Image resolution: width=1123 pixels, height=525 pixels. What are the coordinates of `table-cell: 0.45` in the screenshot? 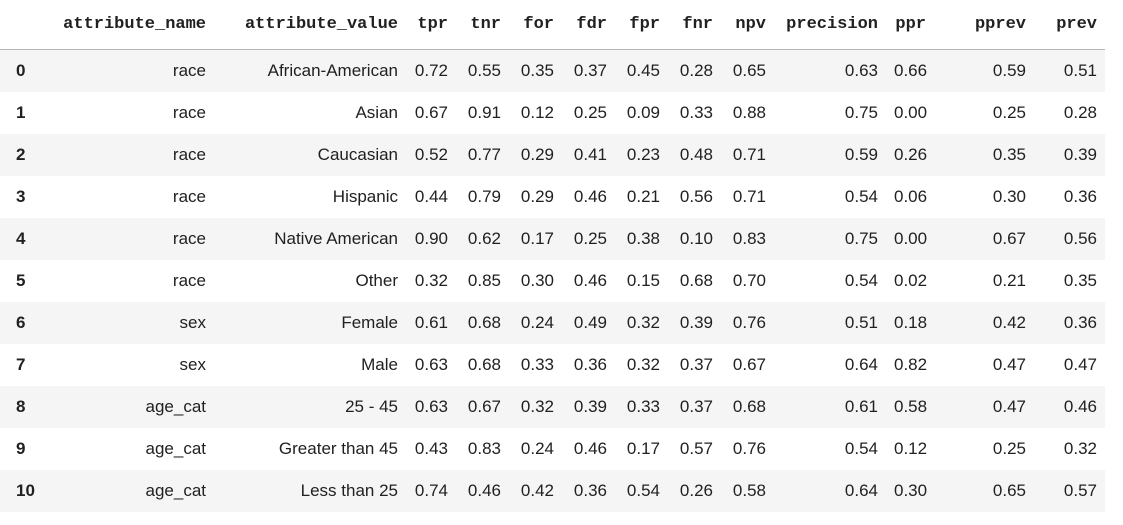 It's located at (643, 70).